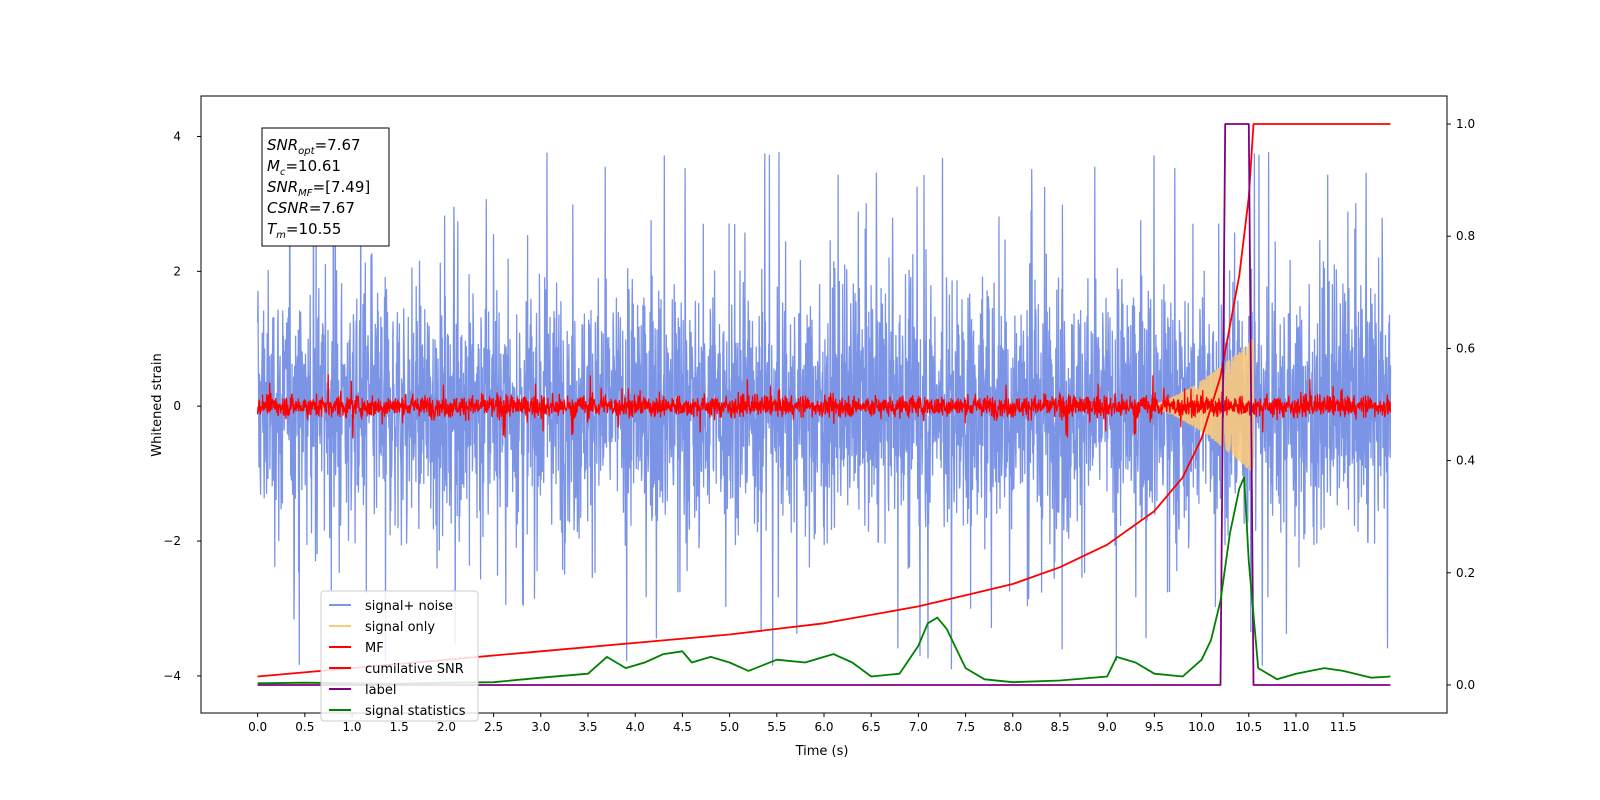  I want to click on info-box-frame, so click(325, 187).